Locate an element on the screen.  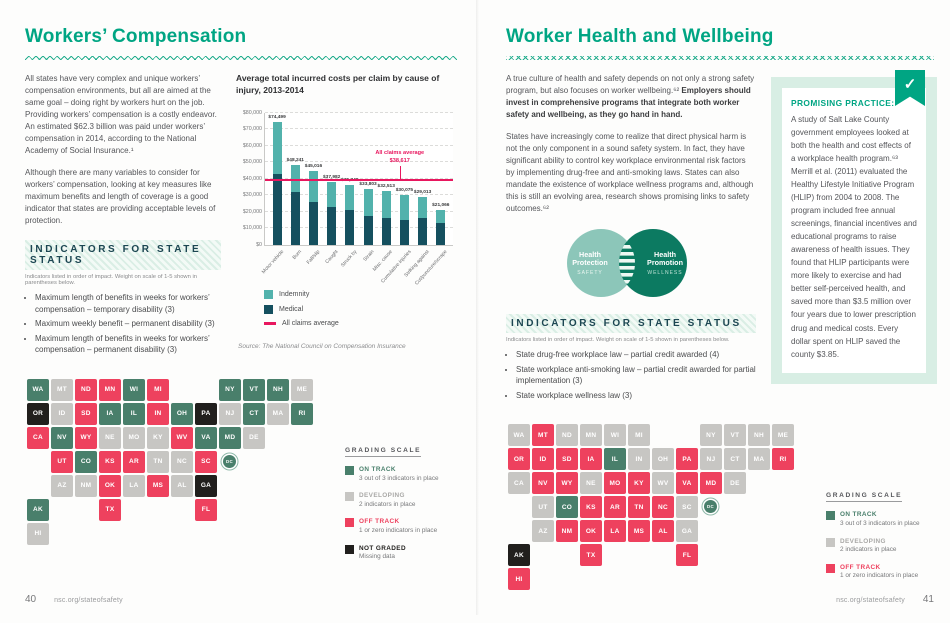
state-tile-mt: MT is located at coordinates (543, 435).